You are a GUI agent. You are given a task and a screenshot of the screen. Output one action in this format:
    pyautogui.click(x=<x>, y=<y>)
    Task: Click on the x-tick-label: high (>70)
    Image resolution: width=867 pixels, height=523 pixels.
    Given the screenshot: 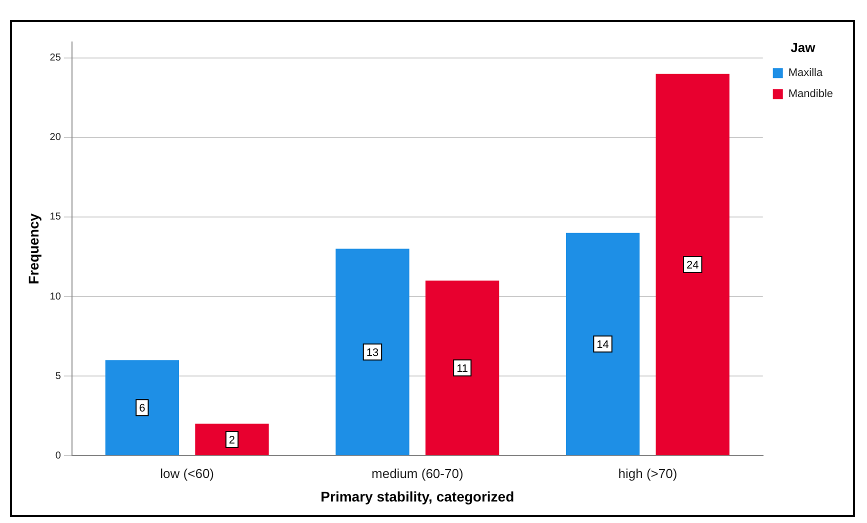 What is the action you would take?
    pyautogui.click(x=648, y=473)
    